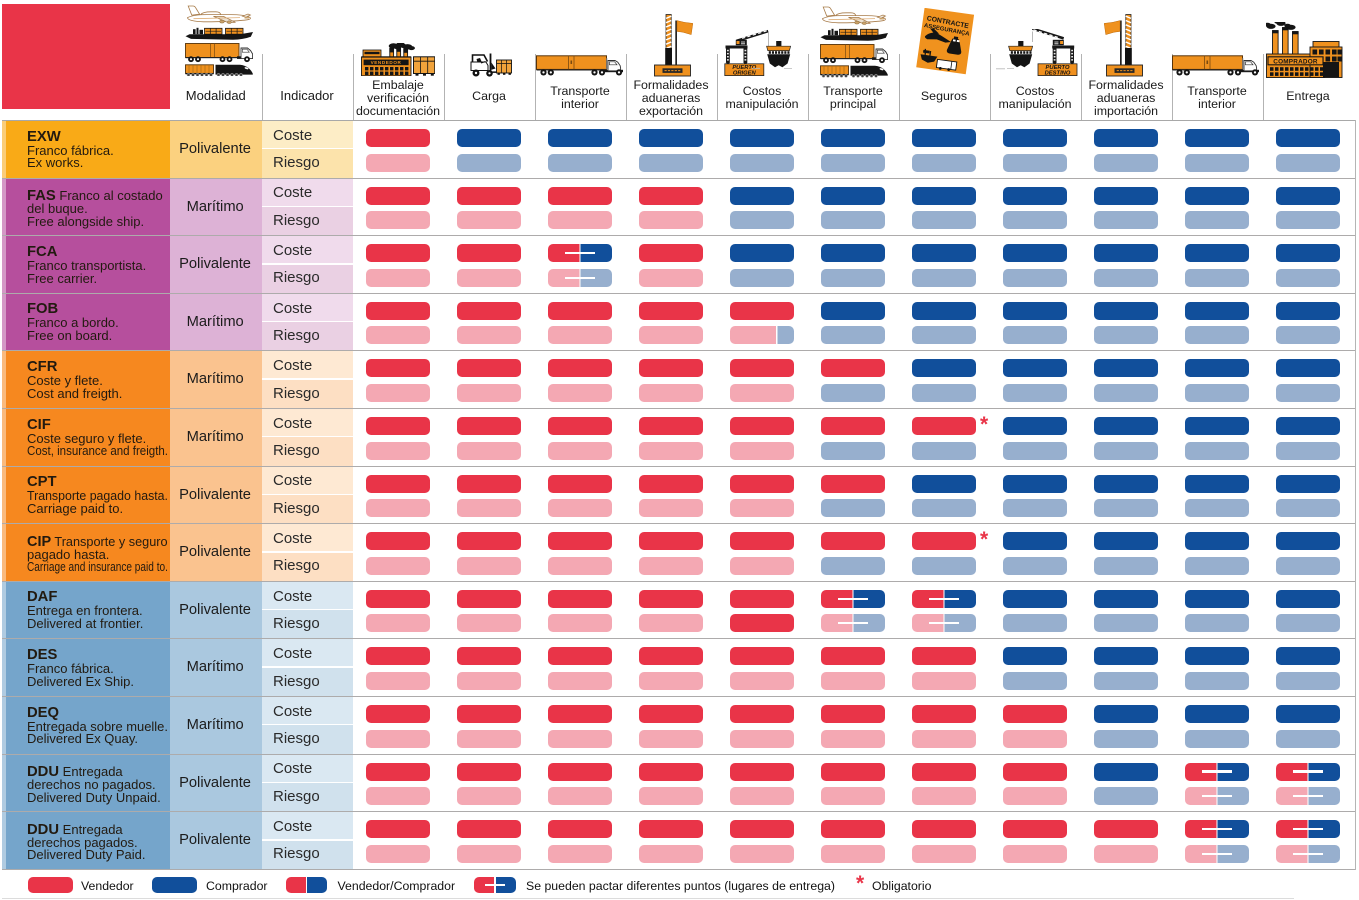  What do you see at coordinates (1058, 73) in the screenshot?
I see `svg-text: DESTINO` at bounding box center [1058, 73].